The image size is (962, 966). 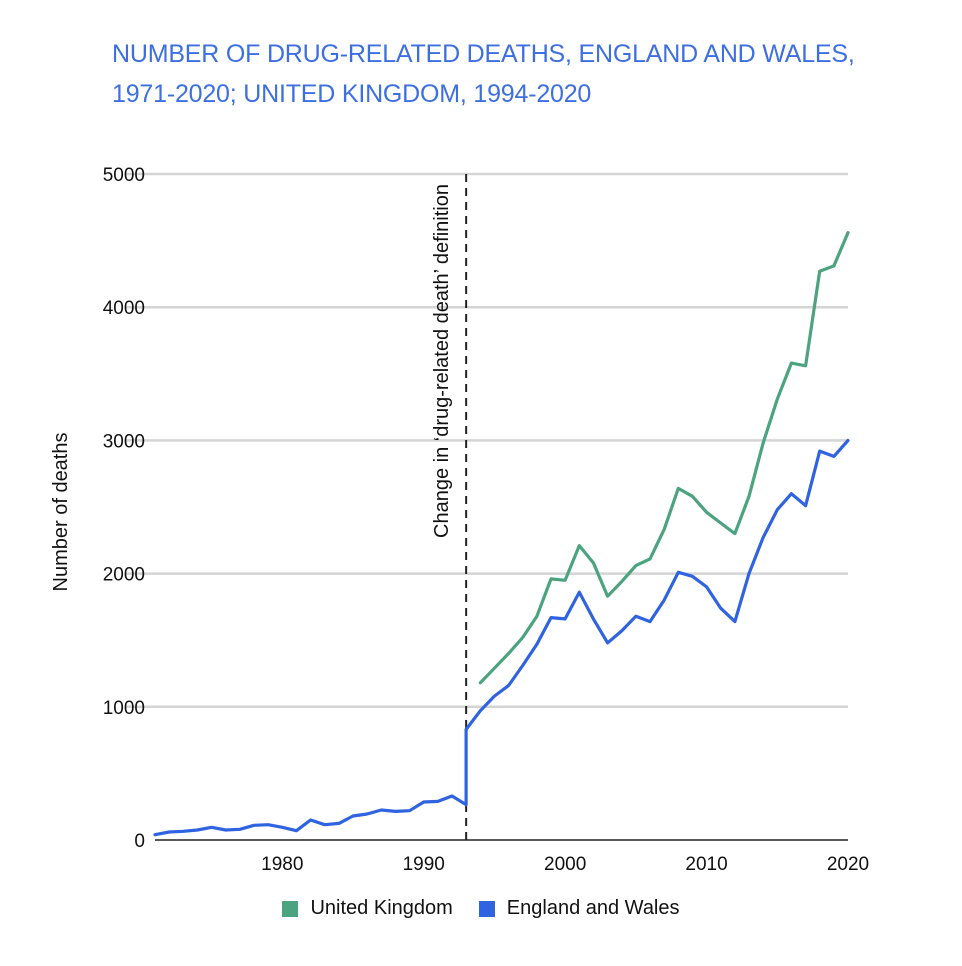 I want to click on y-tick-label: 0, so click(x=139, y=841).